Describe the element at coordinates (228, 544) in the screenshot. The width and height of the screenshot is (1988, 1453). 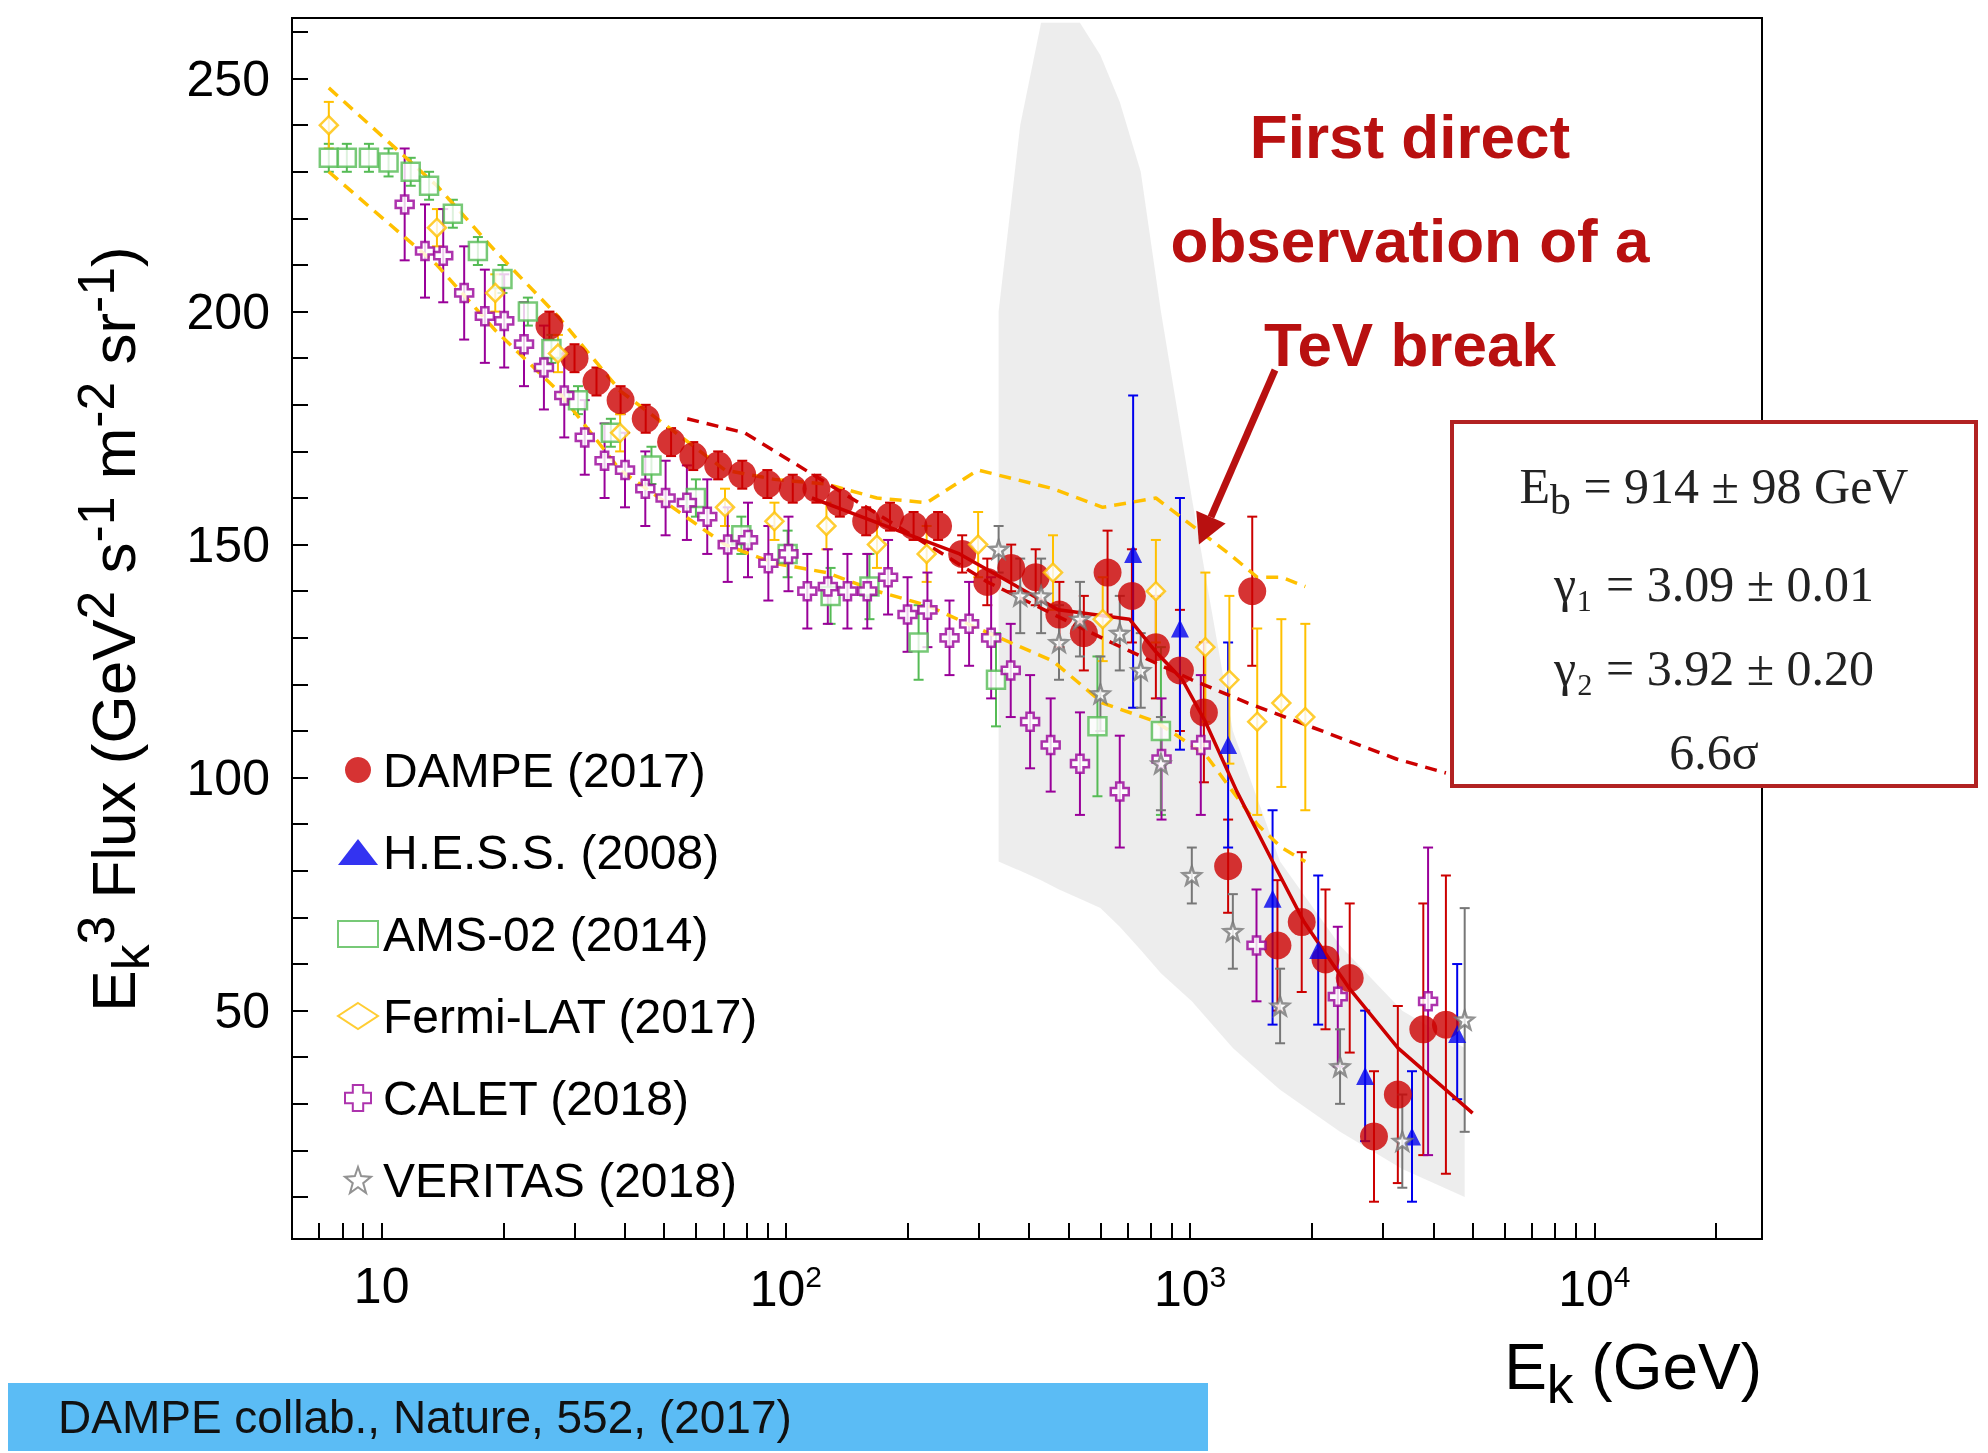
I see `y-tick-label: 150` at that location.